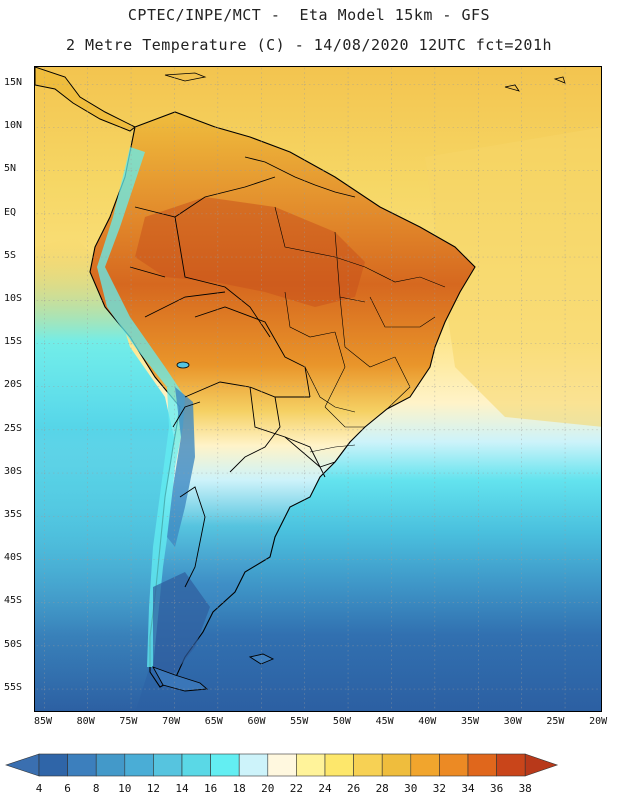 The width and height of the screenshot is (618, 800). Describe the element at coordinates (512, 721) in the screenshot. I see `lon-label-30w: 30W` at that location.